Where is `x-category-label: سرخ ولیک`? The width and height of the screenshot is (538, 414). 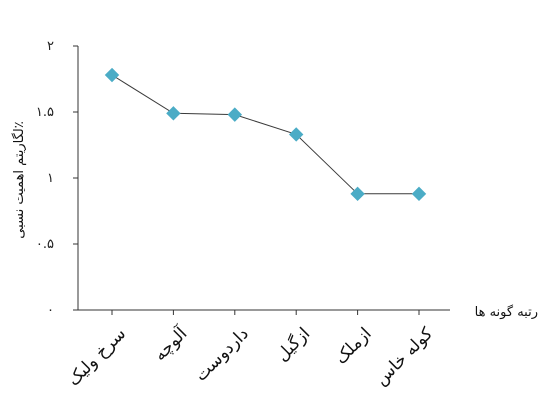
x-category-label: سرخ ولیک is located at coordinates (97, 357).